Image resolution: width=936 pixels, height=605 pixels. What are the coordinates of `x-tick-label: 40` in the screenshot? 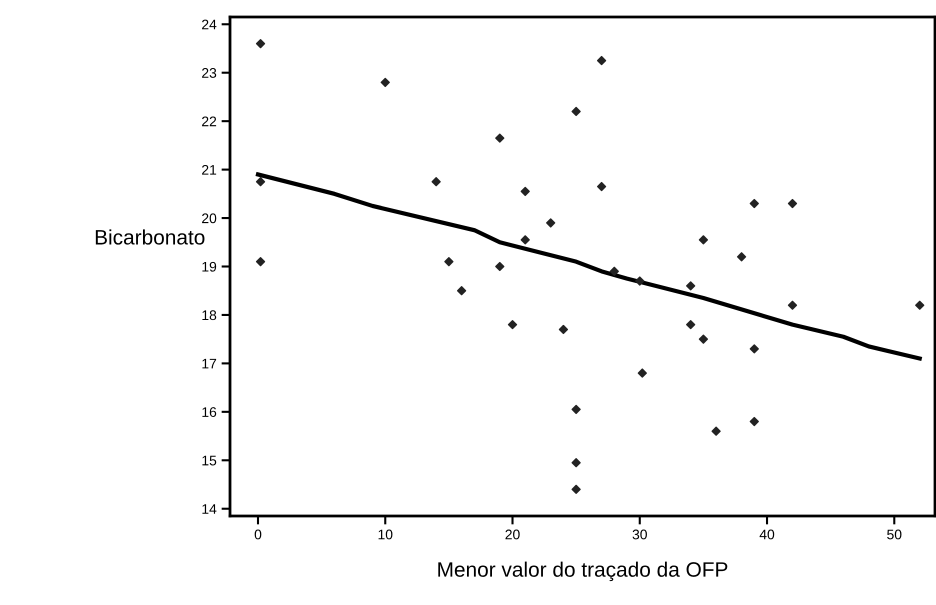 It's located at (767, 535).